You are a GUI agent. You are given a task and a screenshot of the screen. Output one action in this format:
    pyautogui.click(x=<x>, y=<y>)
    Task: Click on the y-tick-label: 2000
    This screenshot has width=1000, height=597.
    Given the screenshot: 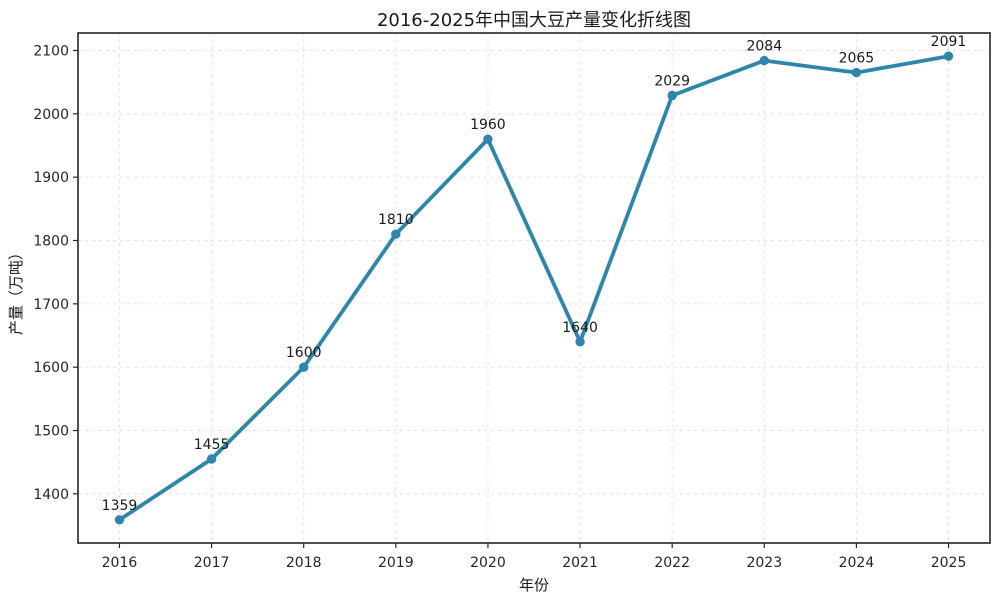 What is the action you would take?
    pyautogui.click(x=51, y=115)
    